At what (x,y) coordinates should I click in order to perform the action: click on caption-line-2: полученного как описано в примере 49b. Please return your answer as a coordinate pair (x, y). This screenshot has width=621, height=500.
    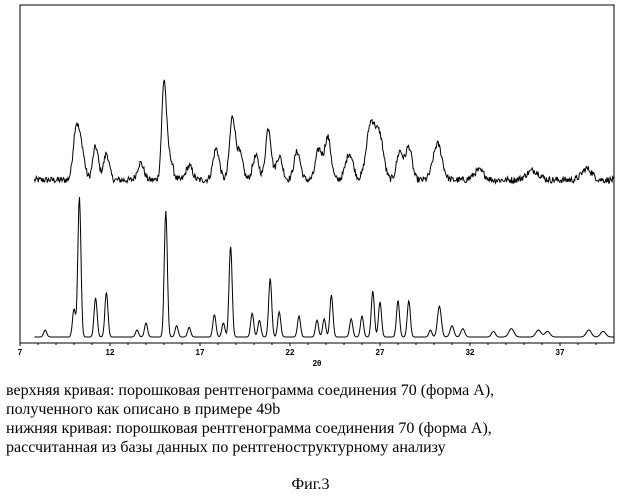
    Looking at the image, I should click on (311, 409).